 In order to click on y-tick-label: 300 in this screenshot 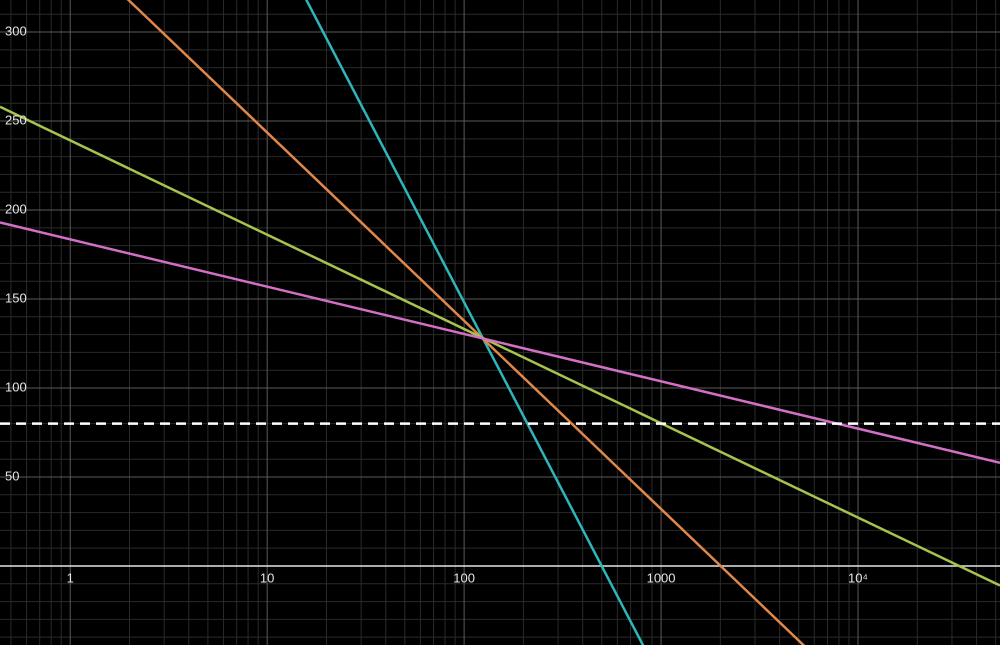, I will do `click(16, 30)`.